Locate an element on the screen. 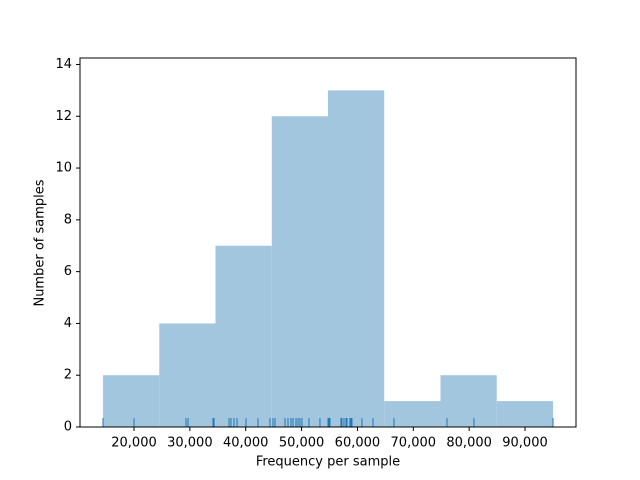 This screenshot has width=640, height=480. x-axis-label: Frequency per sample is located at coordinates (328, 462).